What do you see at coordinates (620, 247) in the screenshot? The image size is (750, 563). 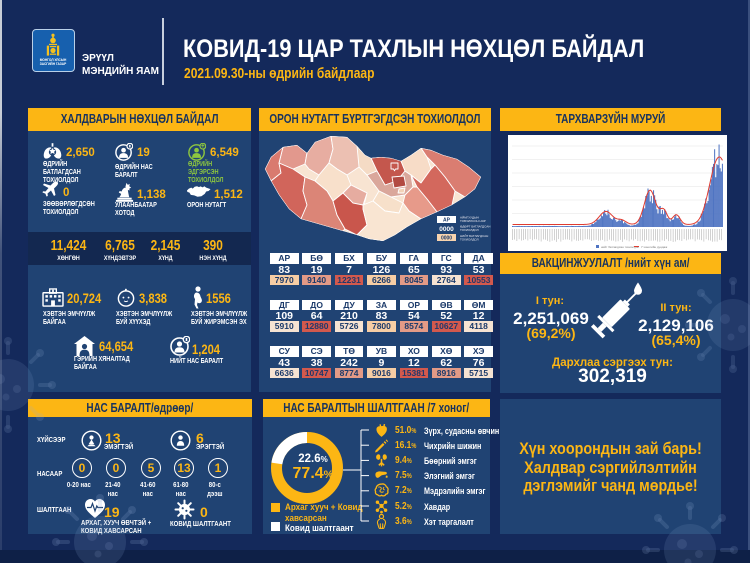 I see `svg-text: нийт батлагдсан тохиолдол` at bounding box center [620, 247].